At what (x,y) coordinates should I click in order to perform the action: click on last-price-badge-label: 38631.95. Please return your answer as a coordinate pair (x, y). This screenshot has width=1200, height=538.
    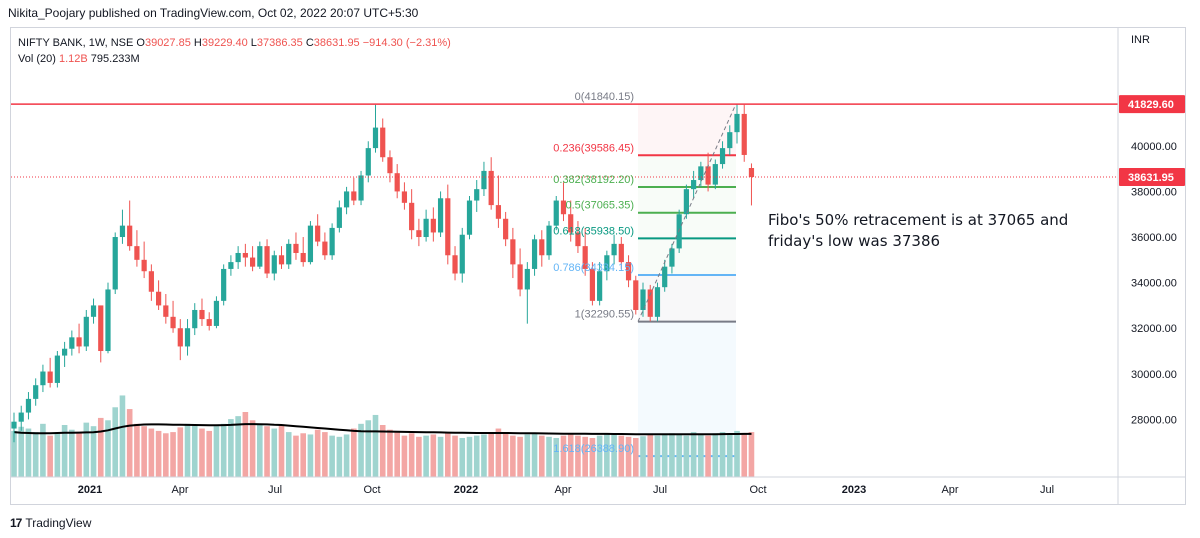
    Looking at the image, I should click on (1151, 178).